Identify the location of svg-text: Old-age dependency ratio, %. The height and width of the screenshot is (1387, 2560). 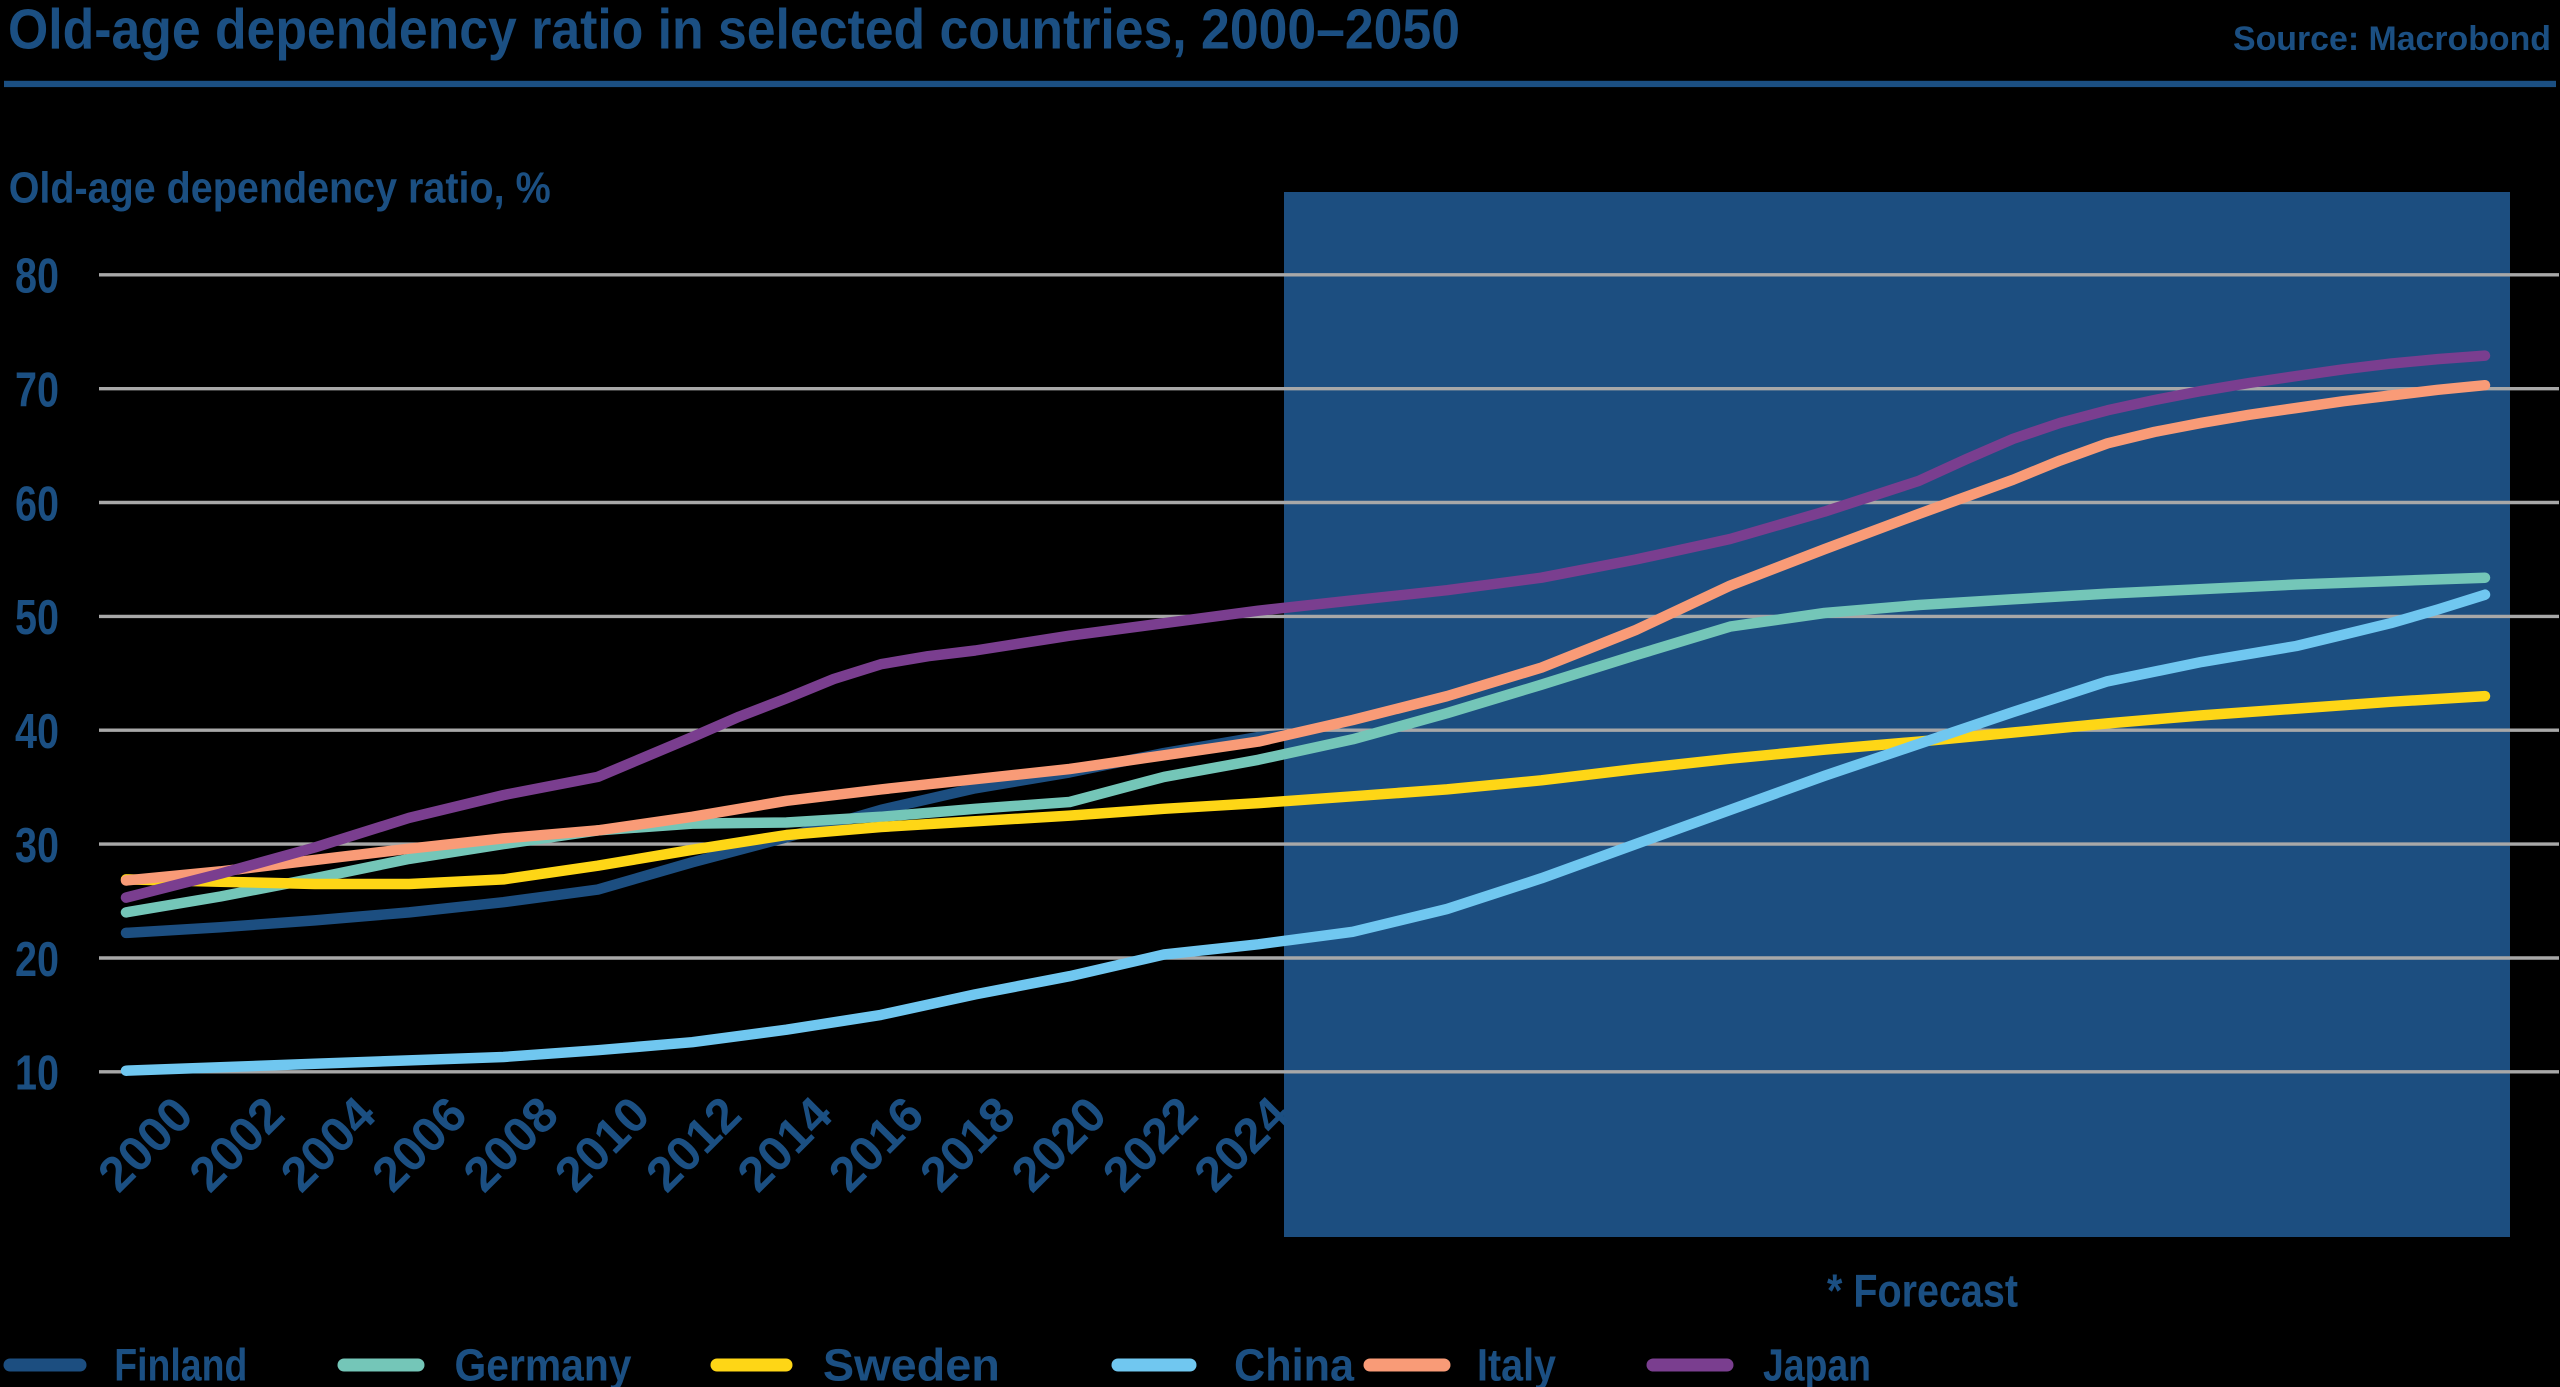
(280, 188).